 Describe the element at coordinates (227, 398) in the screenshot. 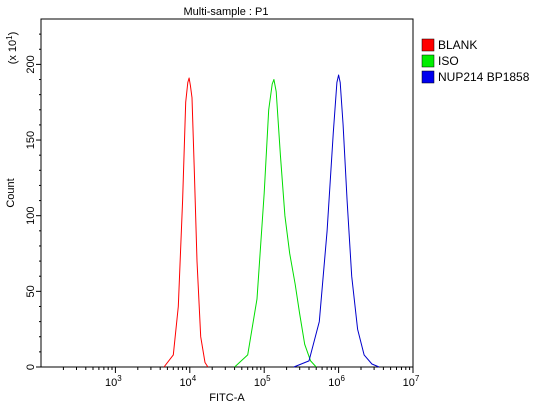

I see `x-axis-title: FITC-A` at that location.